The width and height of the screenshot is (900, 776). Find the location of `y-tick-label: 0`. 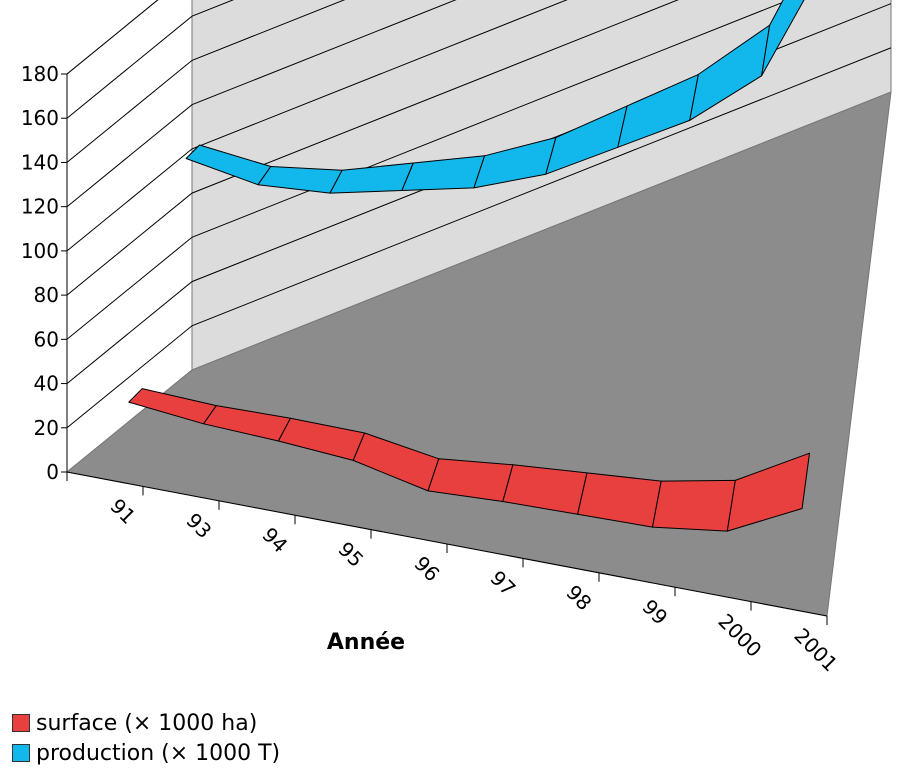

y-tick-label: 0 is located at coordinates (52, 472).